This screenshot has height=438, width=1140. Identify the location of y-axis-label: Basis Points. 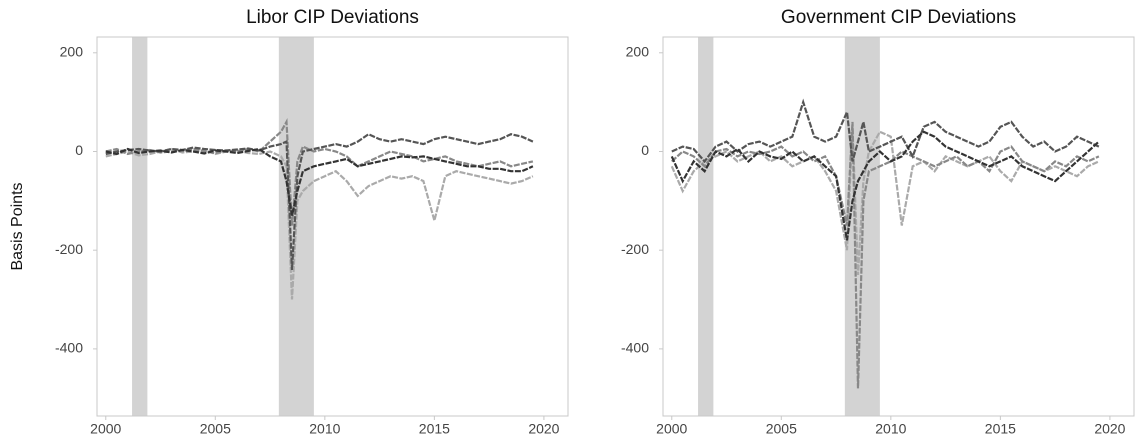
(17, 226).